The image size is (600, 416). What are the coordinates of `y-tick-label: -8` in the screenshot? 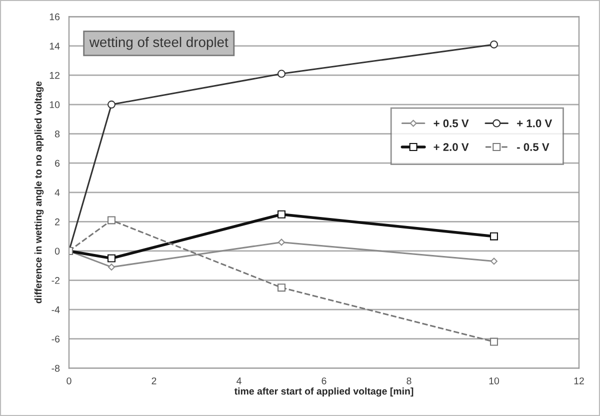 It's located at (56, 368).